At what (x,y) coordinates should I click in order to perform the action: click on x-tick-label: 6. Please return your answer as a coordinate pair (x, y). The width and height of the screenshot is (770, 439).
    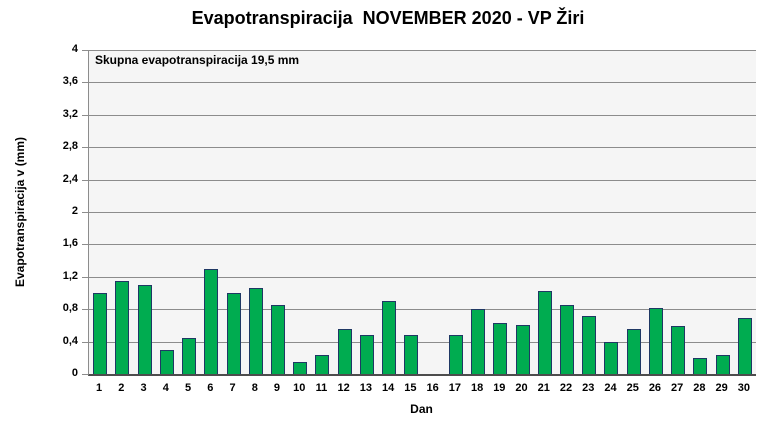
    Looking at the image, I should click on (210, 388).